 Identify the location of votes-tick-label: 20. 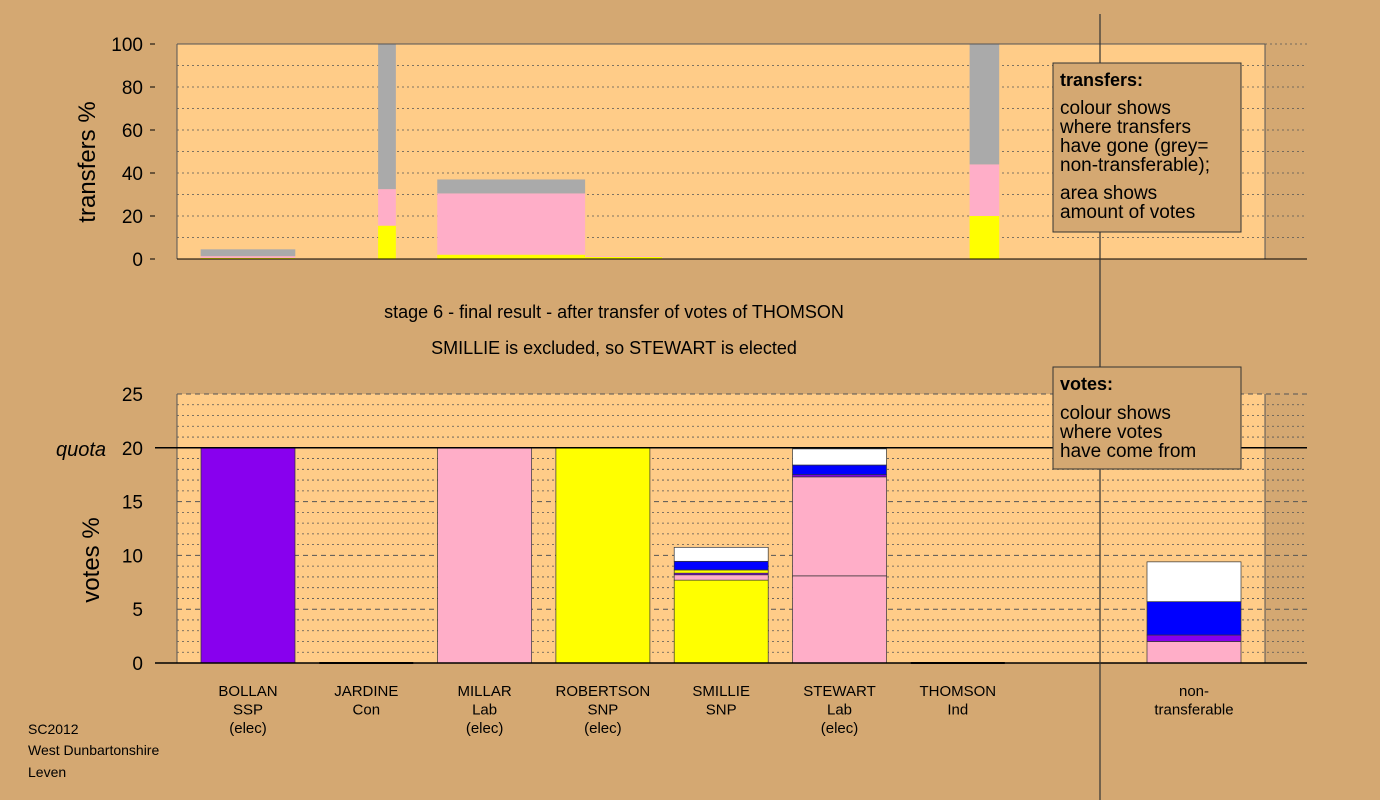
(132, 449).